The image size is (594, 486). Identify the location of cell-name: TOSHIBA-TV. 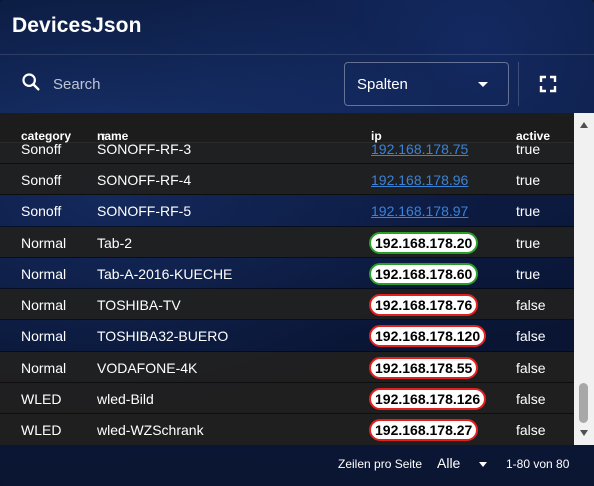
(139, 305).